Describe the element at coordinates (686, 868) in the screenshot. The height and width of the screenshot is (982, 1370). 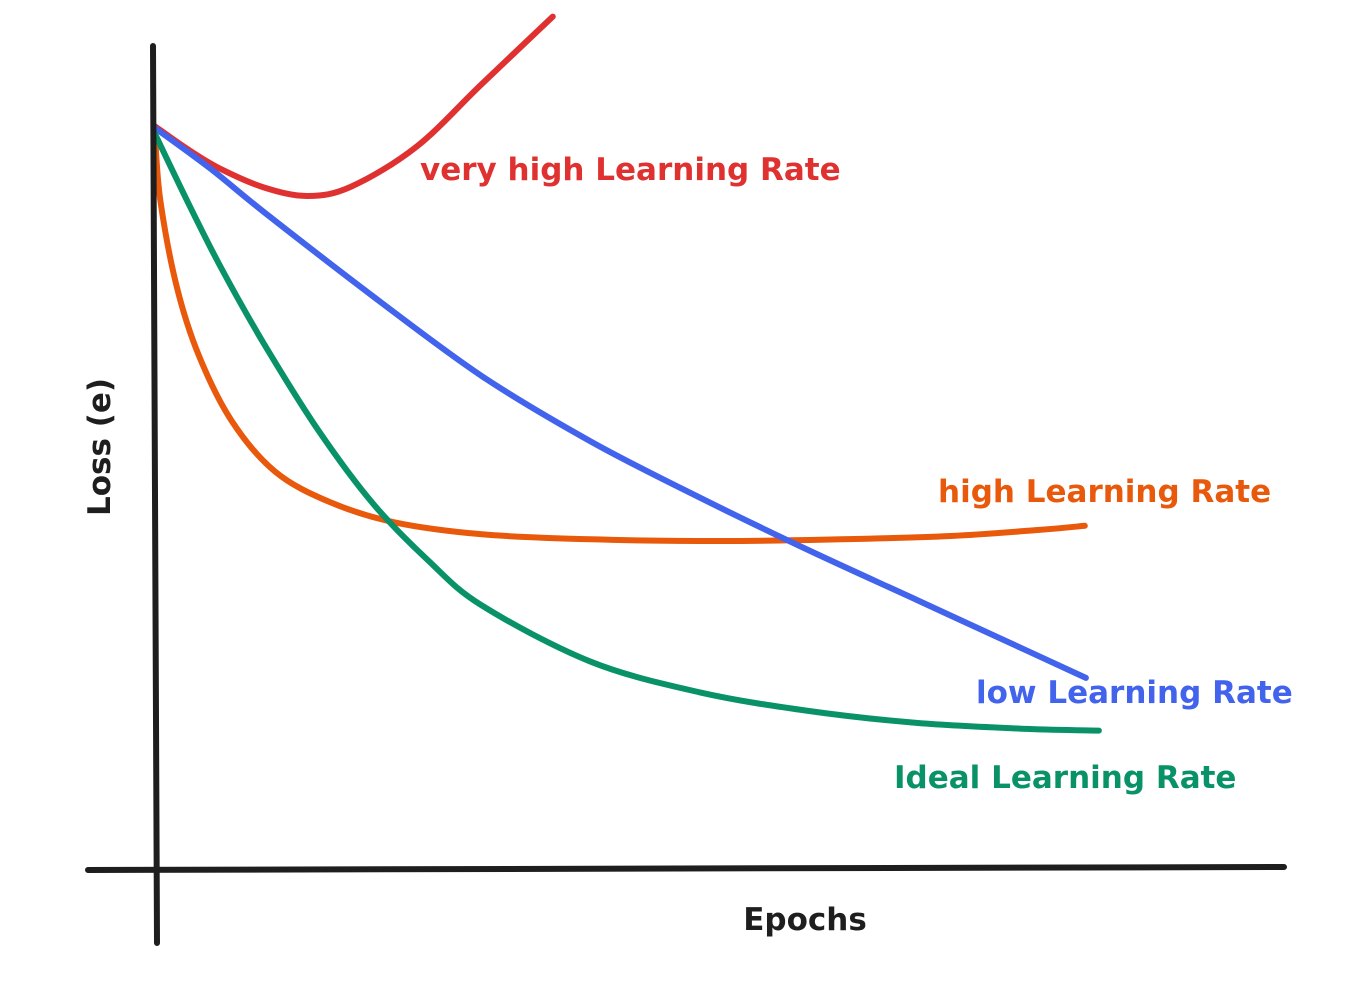
I see `x-axis-line` at that location.